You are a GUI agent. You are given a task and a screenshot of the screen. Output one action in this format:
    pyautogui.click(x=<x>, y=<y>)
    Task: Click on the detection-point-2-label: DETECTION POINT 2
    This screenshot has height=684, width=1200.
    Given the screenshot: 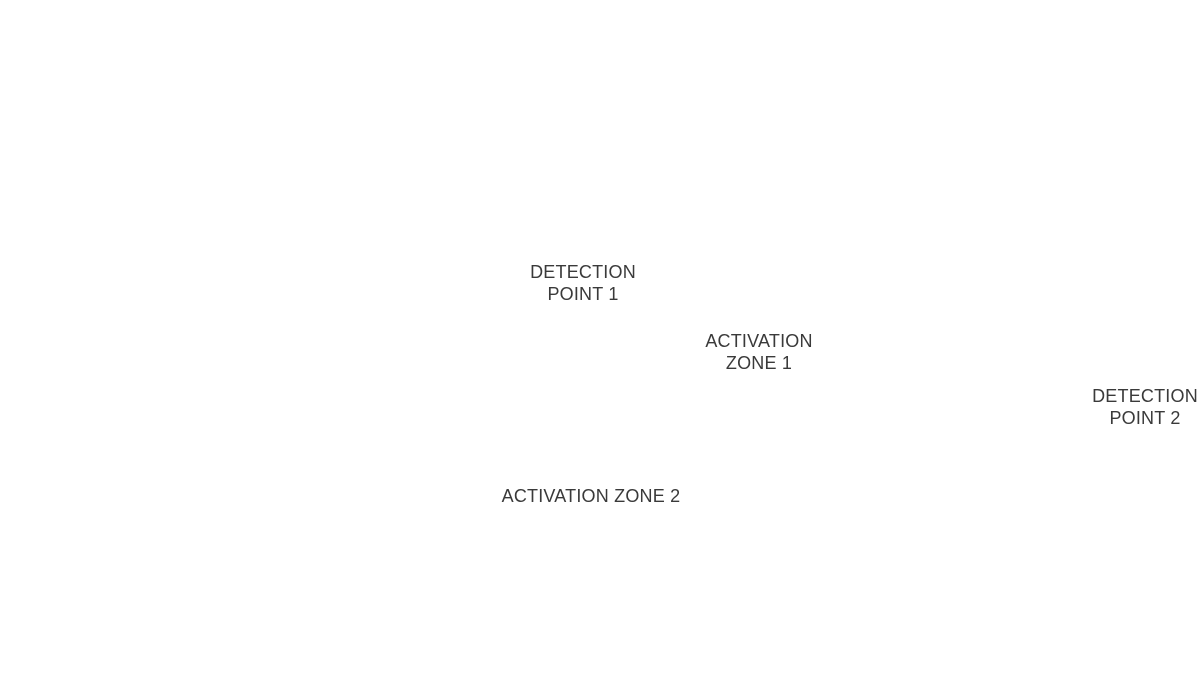 What is the action you would take?
    pyautogui.click(x=1145, y=407)
    